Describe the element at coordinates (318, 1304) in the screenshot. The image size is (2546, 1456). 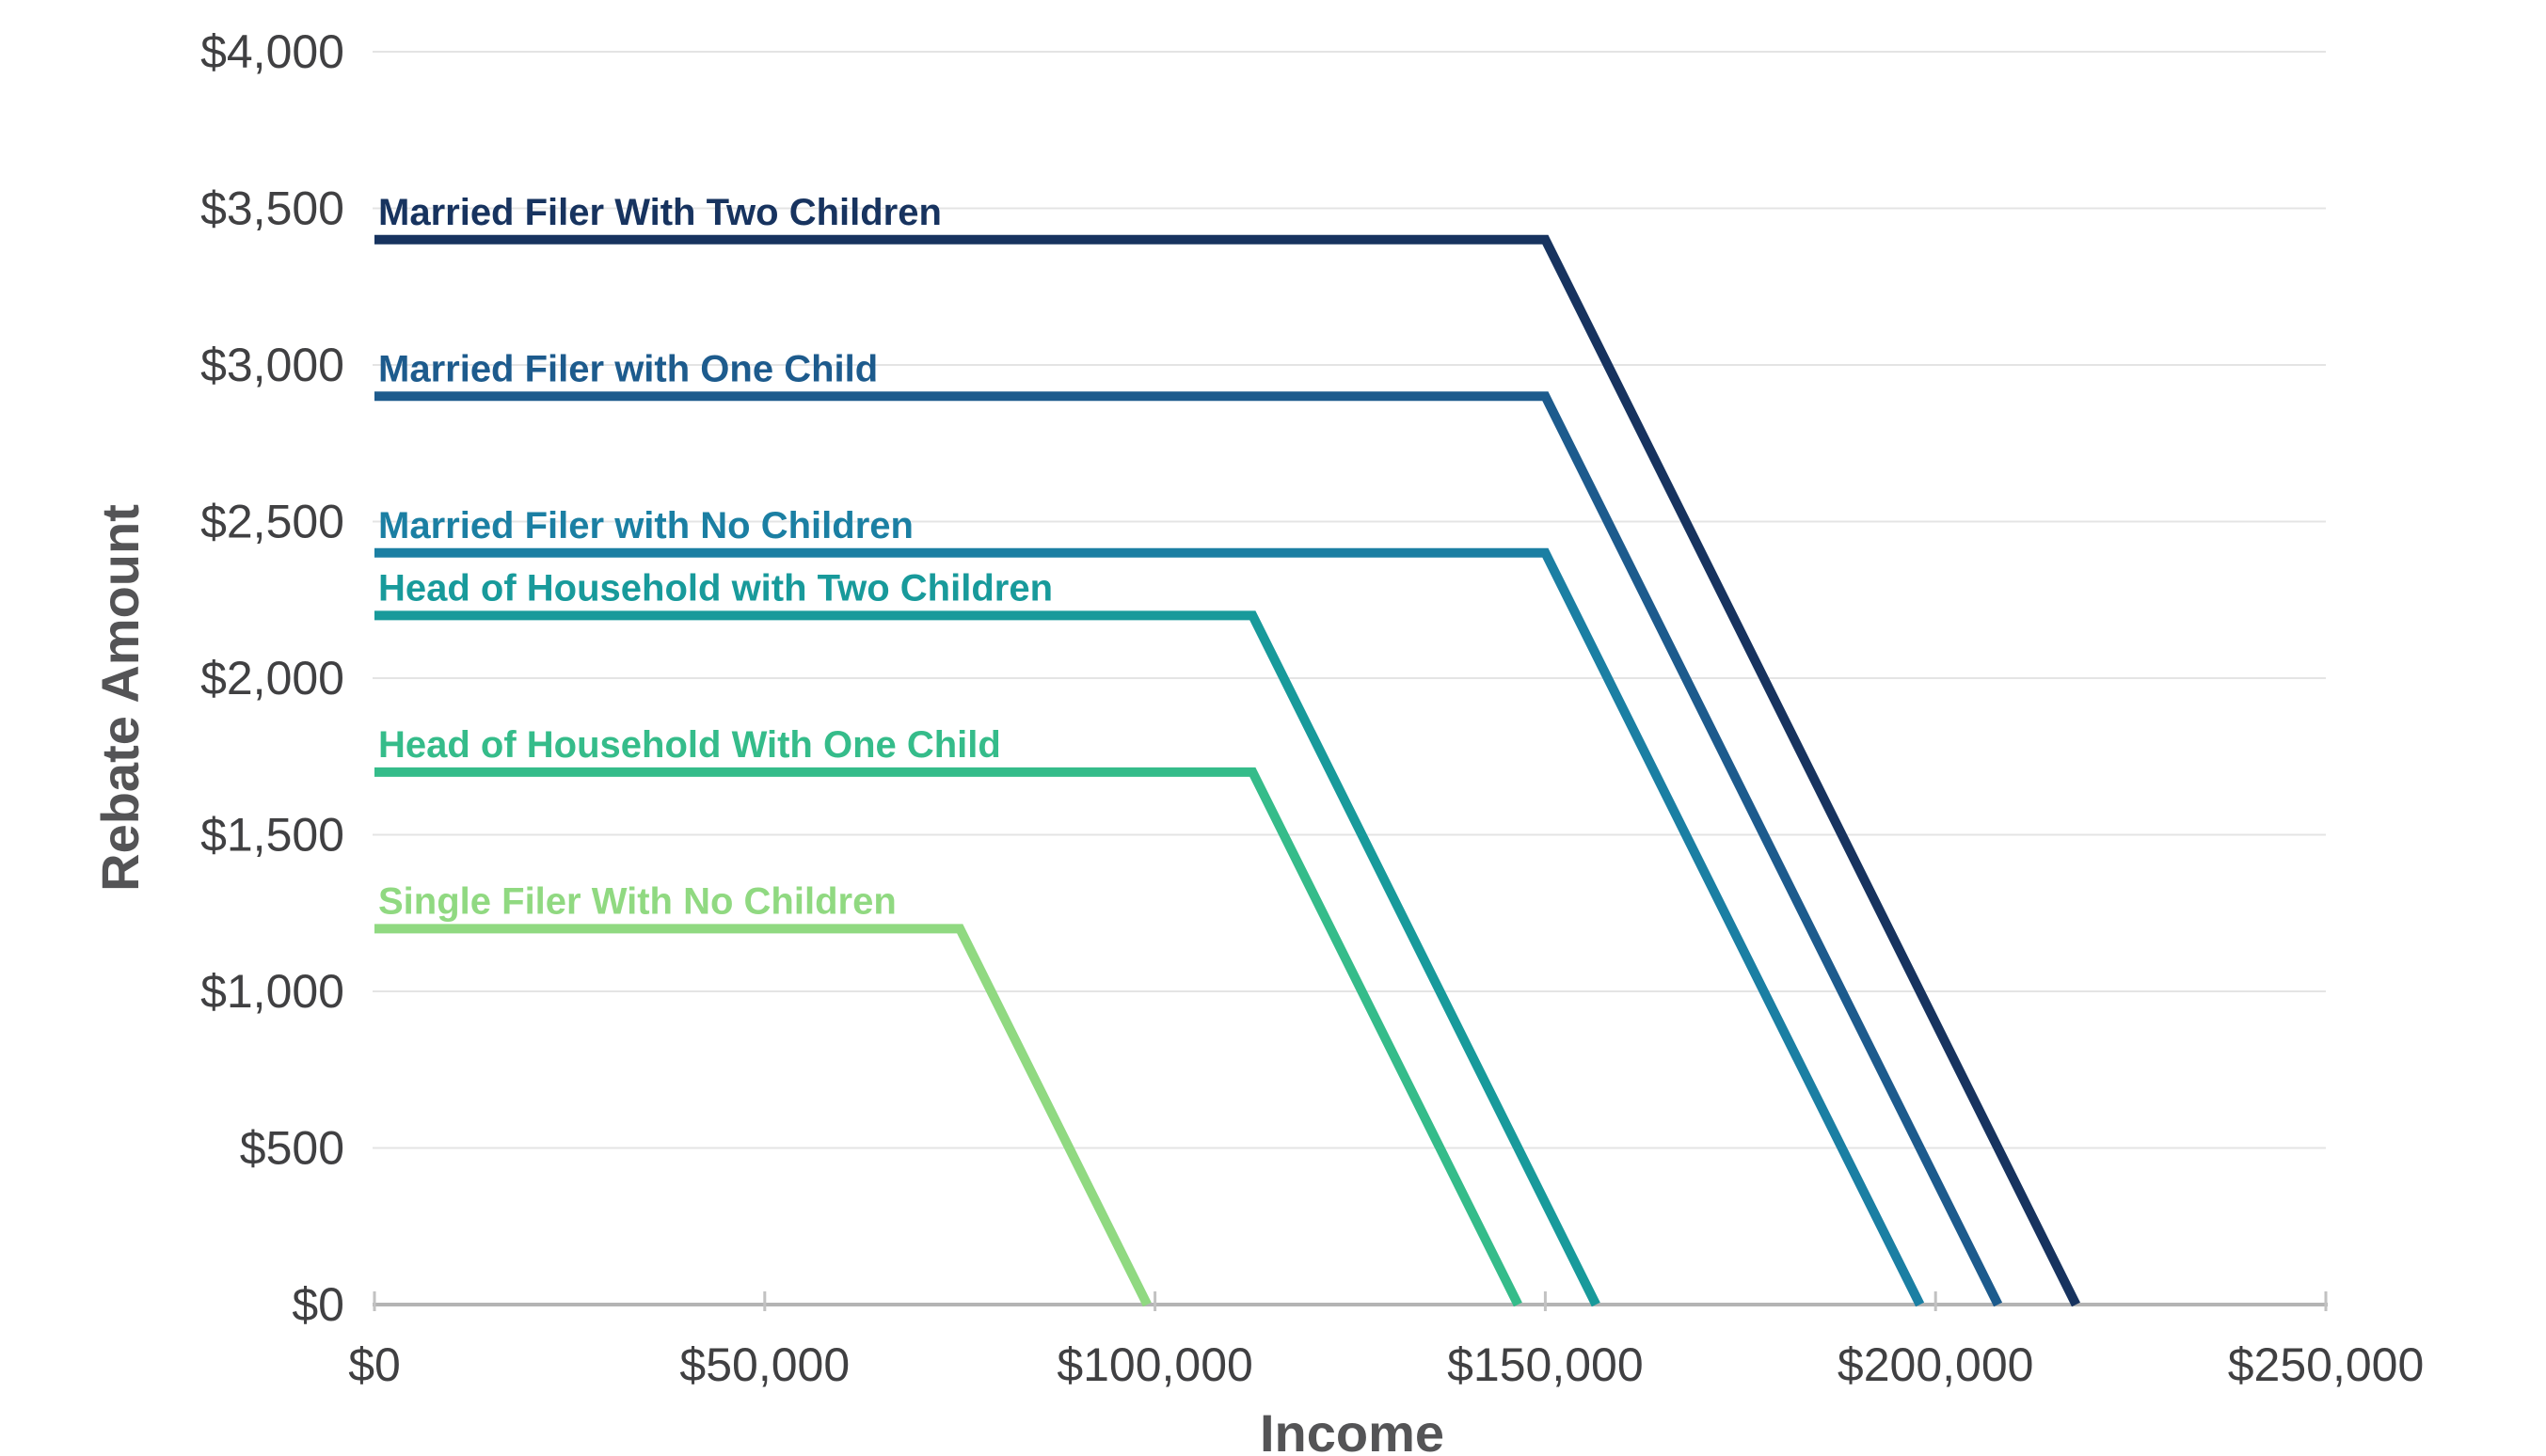
I see `y-tick-label: $0` at that location.